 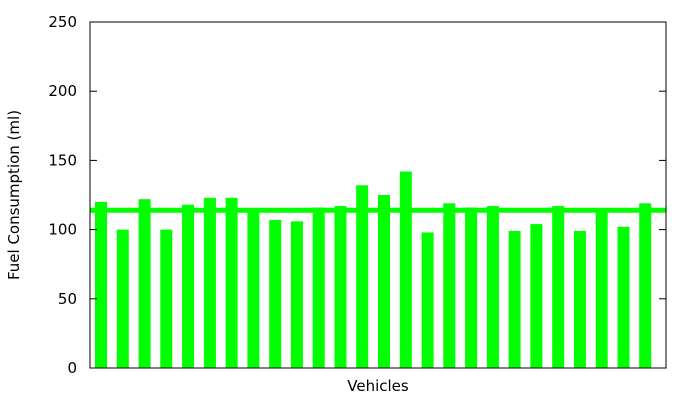 What do you see at coordinates (62, 22) in the screenshot?
I see `y-tick-label: 250` at bounding box center [62, 22].